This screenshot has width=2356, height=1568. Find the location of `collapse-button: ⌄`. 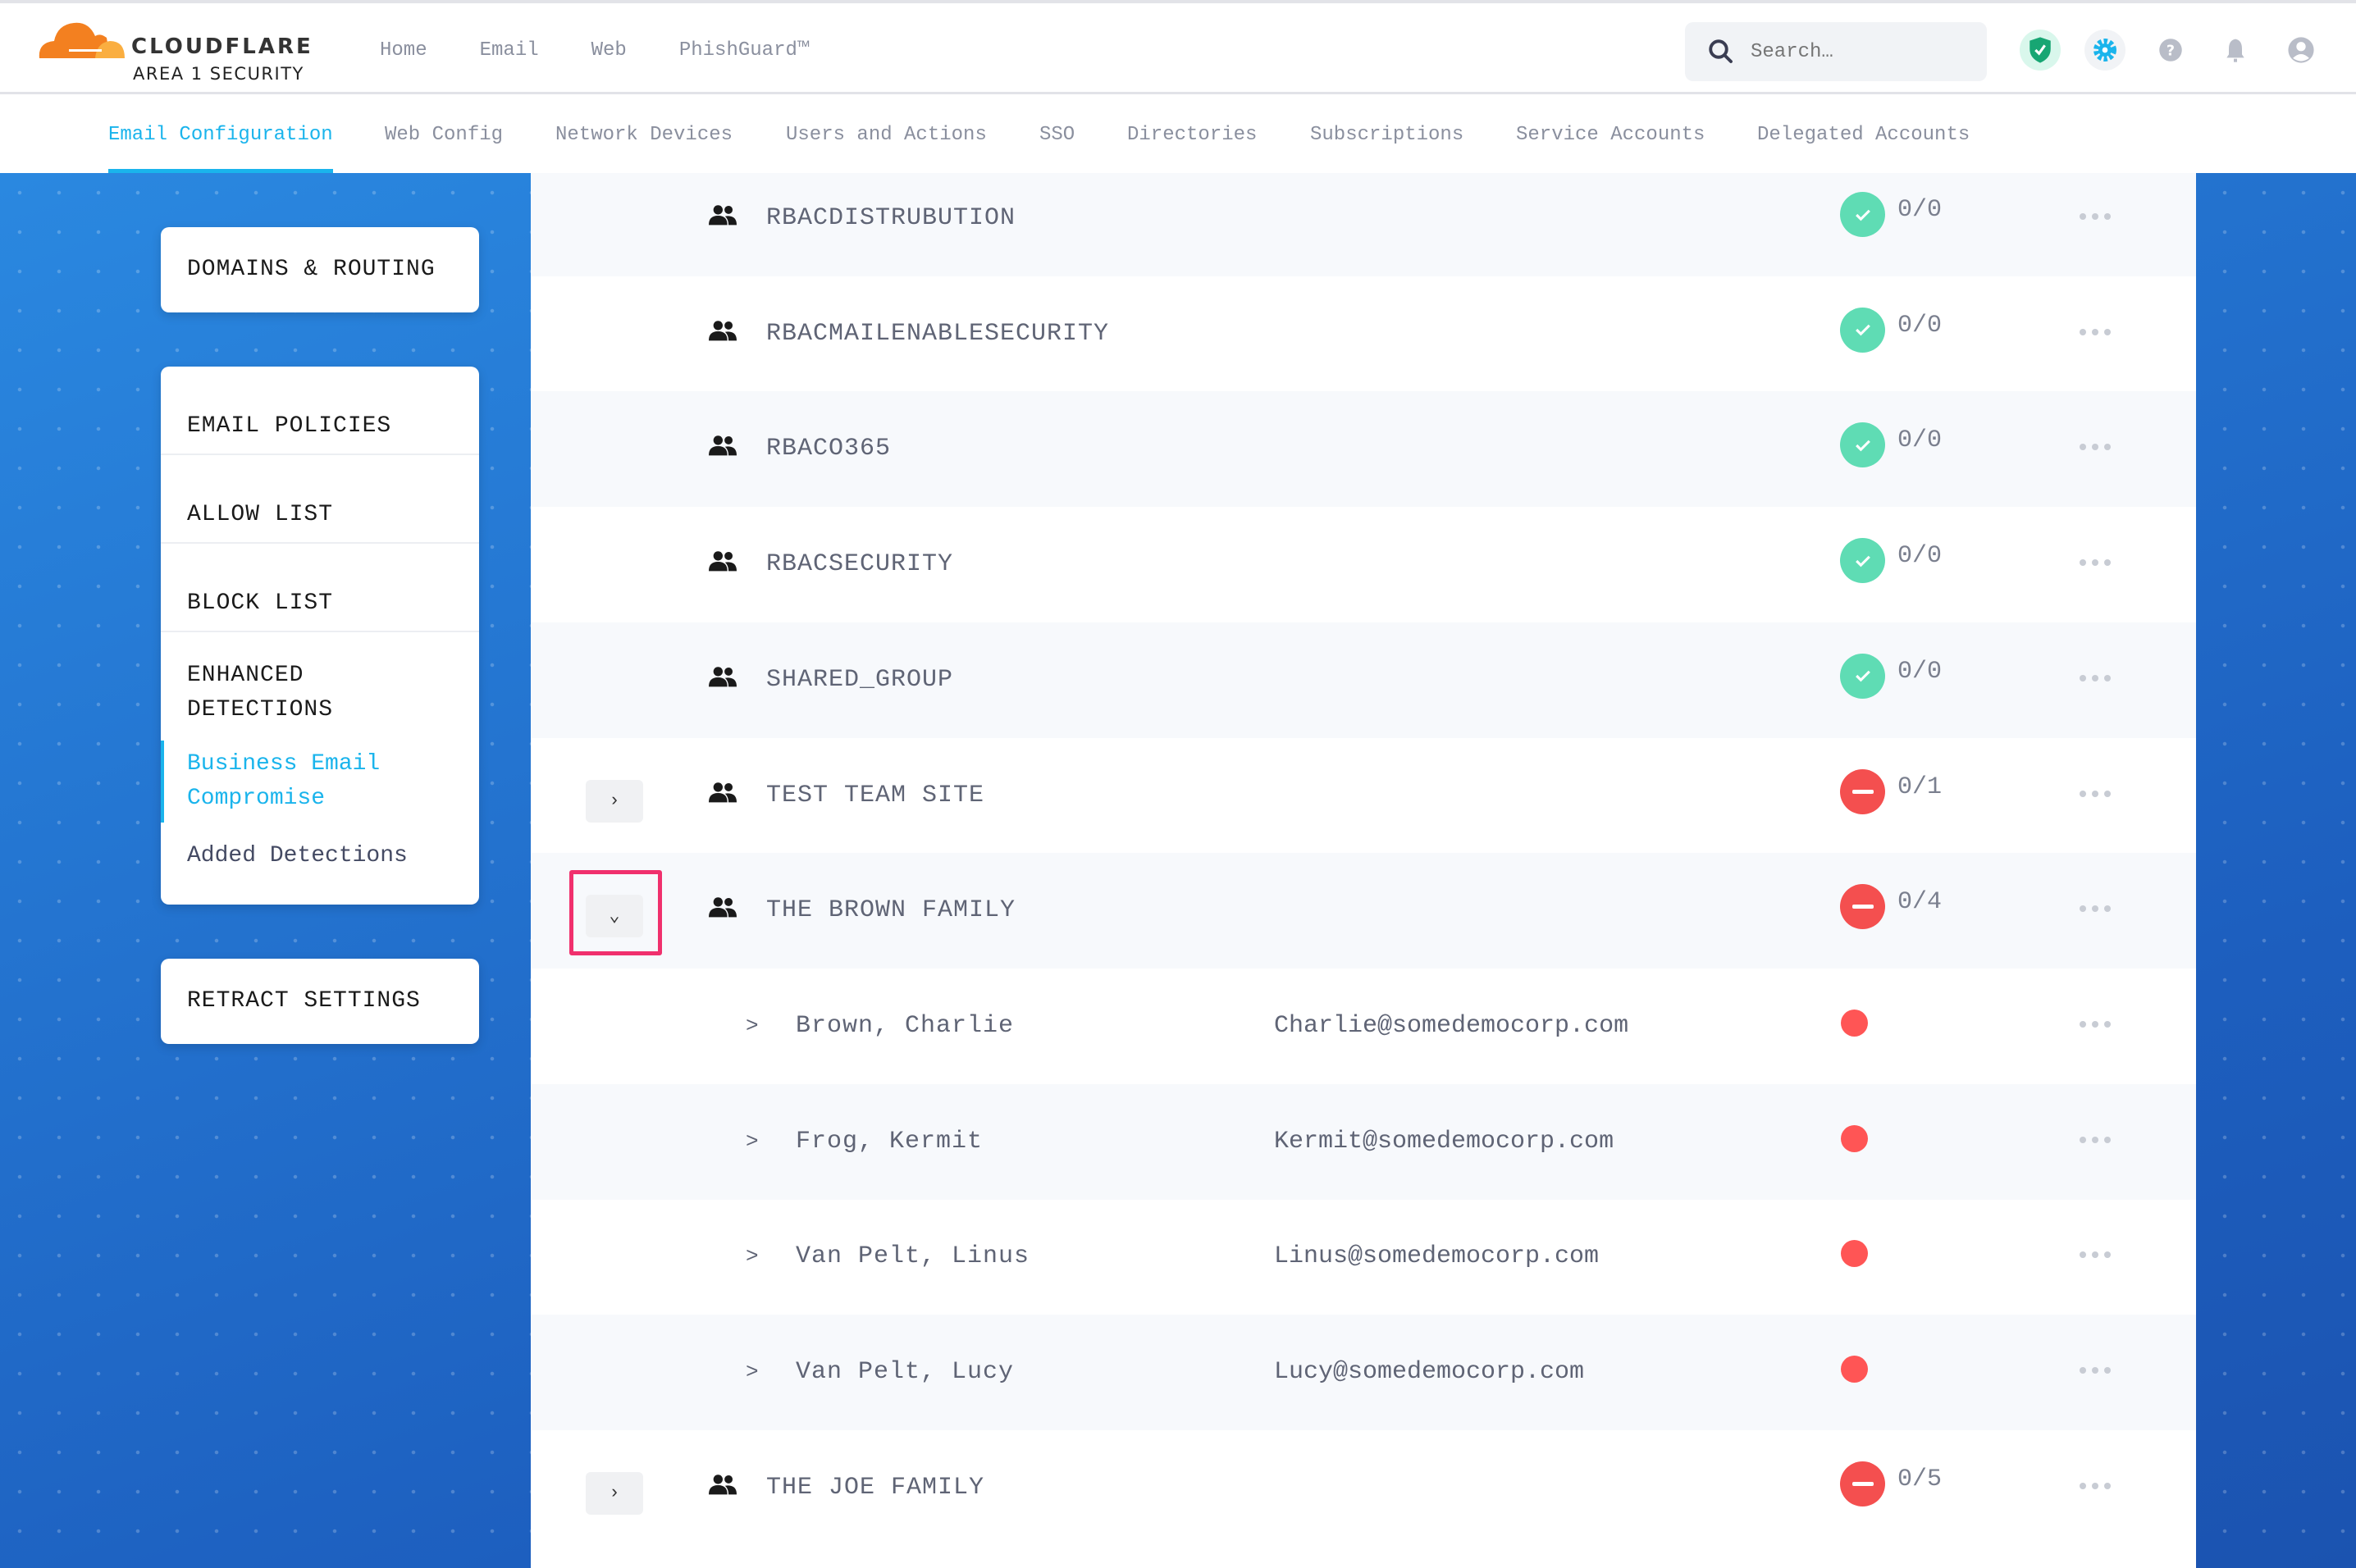

collapse-button: ⌄ is located at coordinates (614, 917).